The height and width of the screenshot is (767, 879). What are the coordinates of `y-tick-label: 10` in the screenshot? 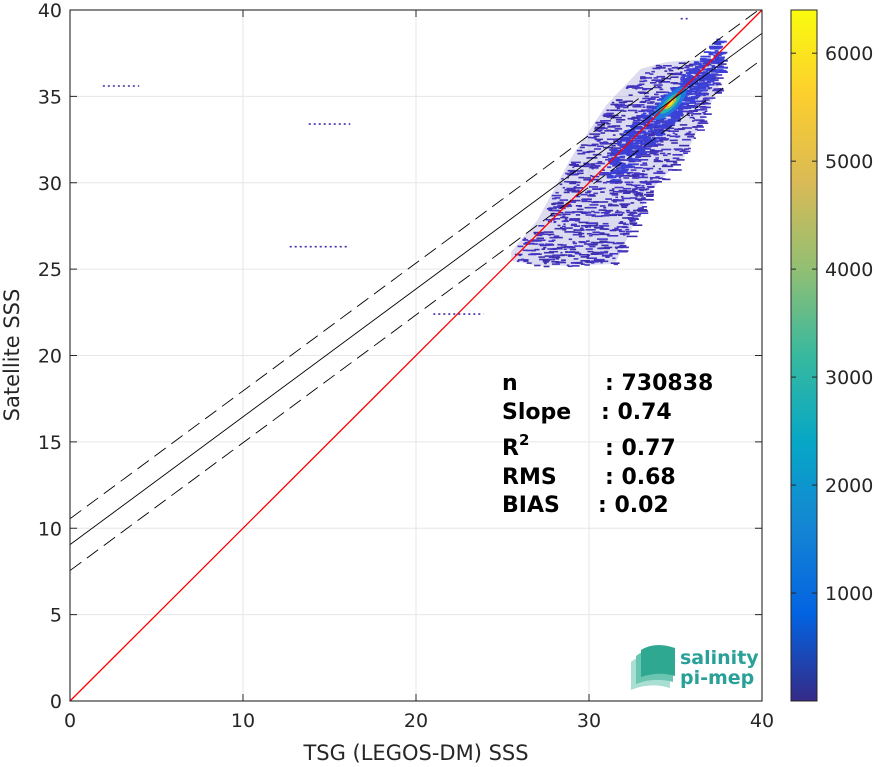 It's located at (50, 529).